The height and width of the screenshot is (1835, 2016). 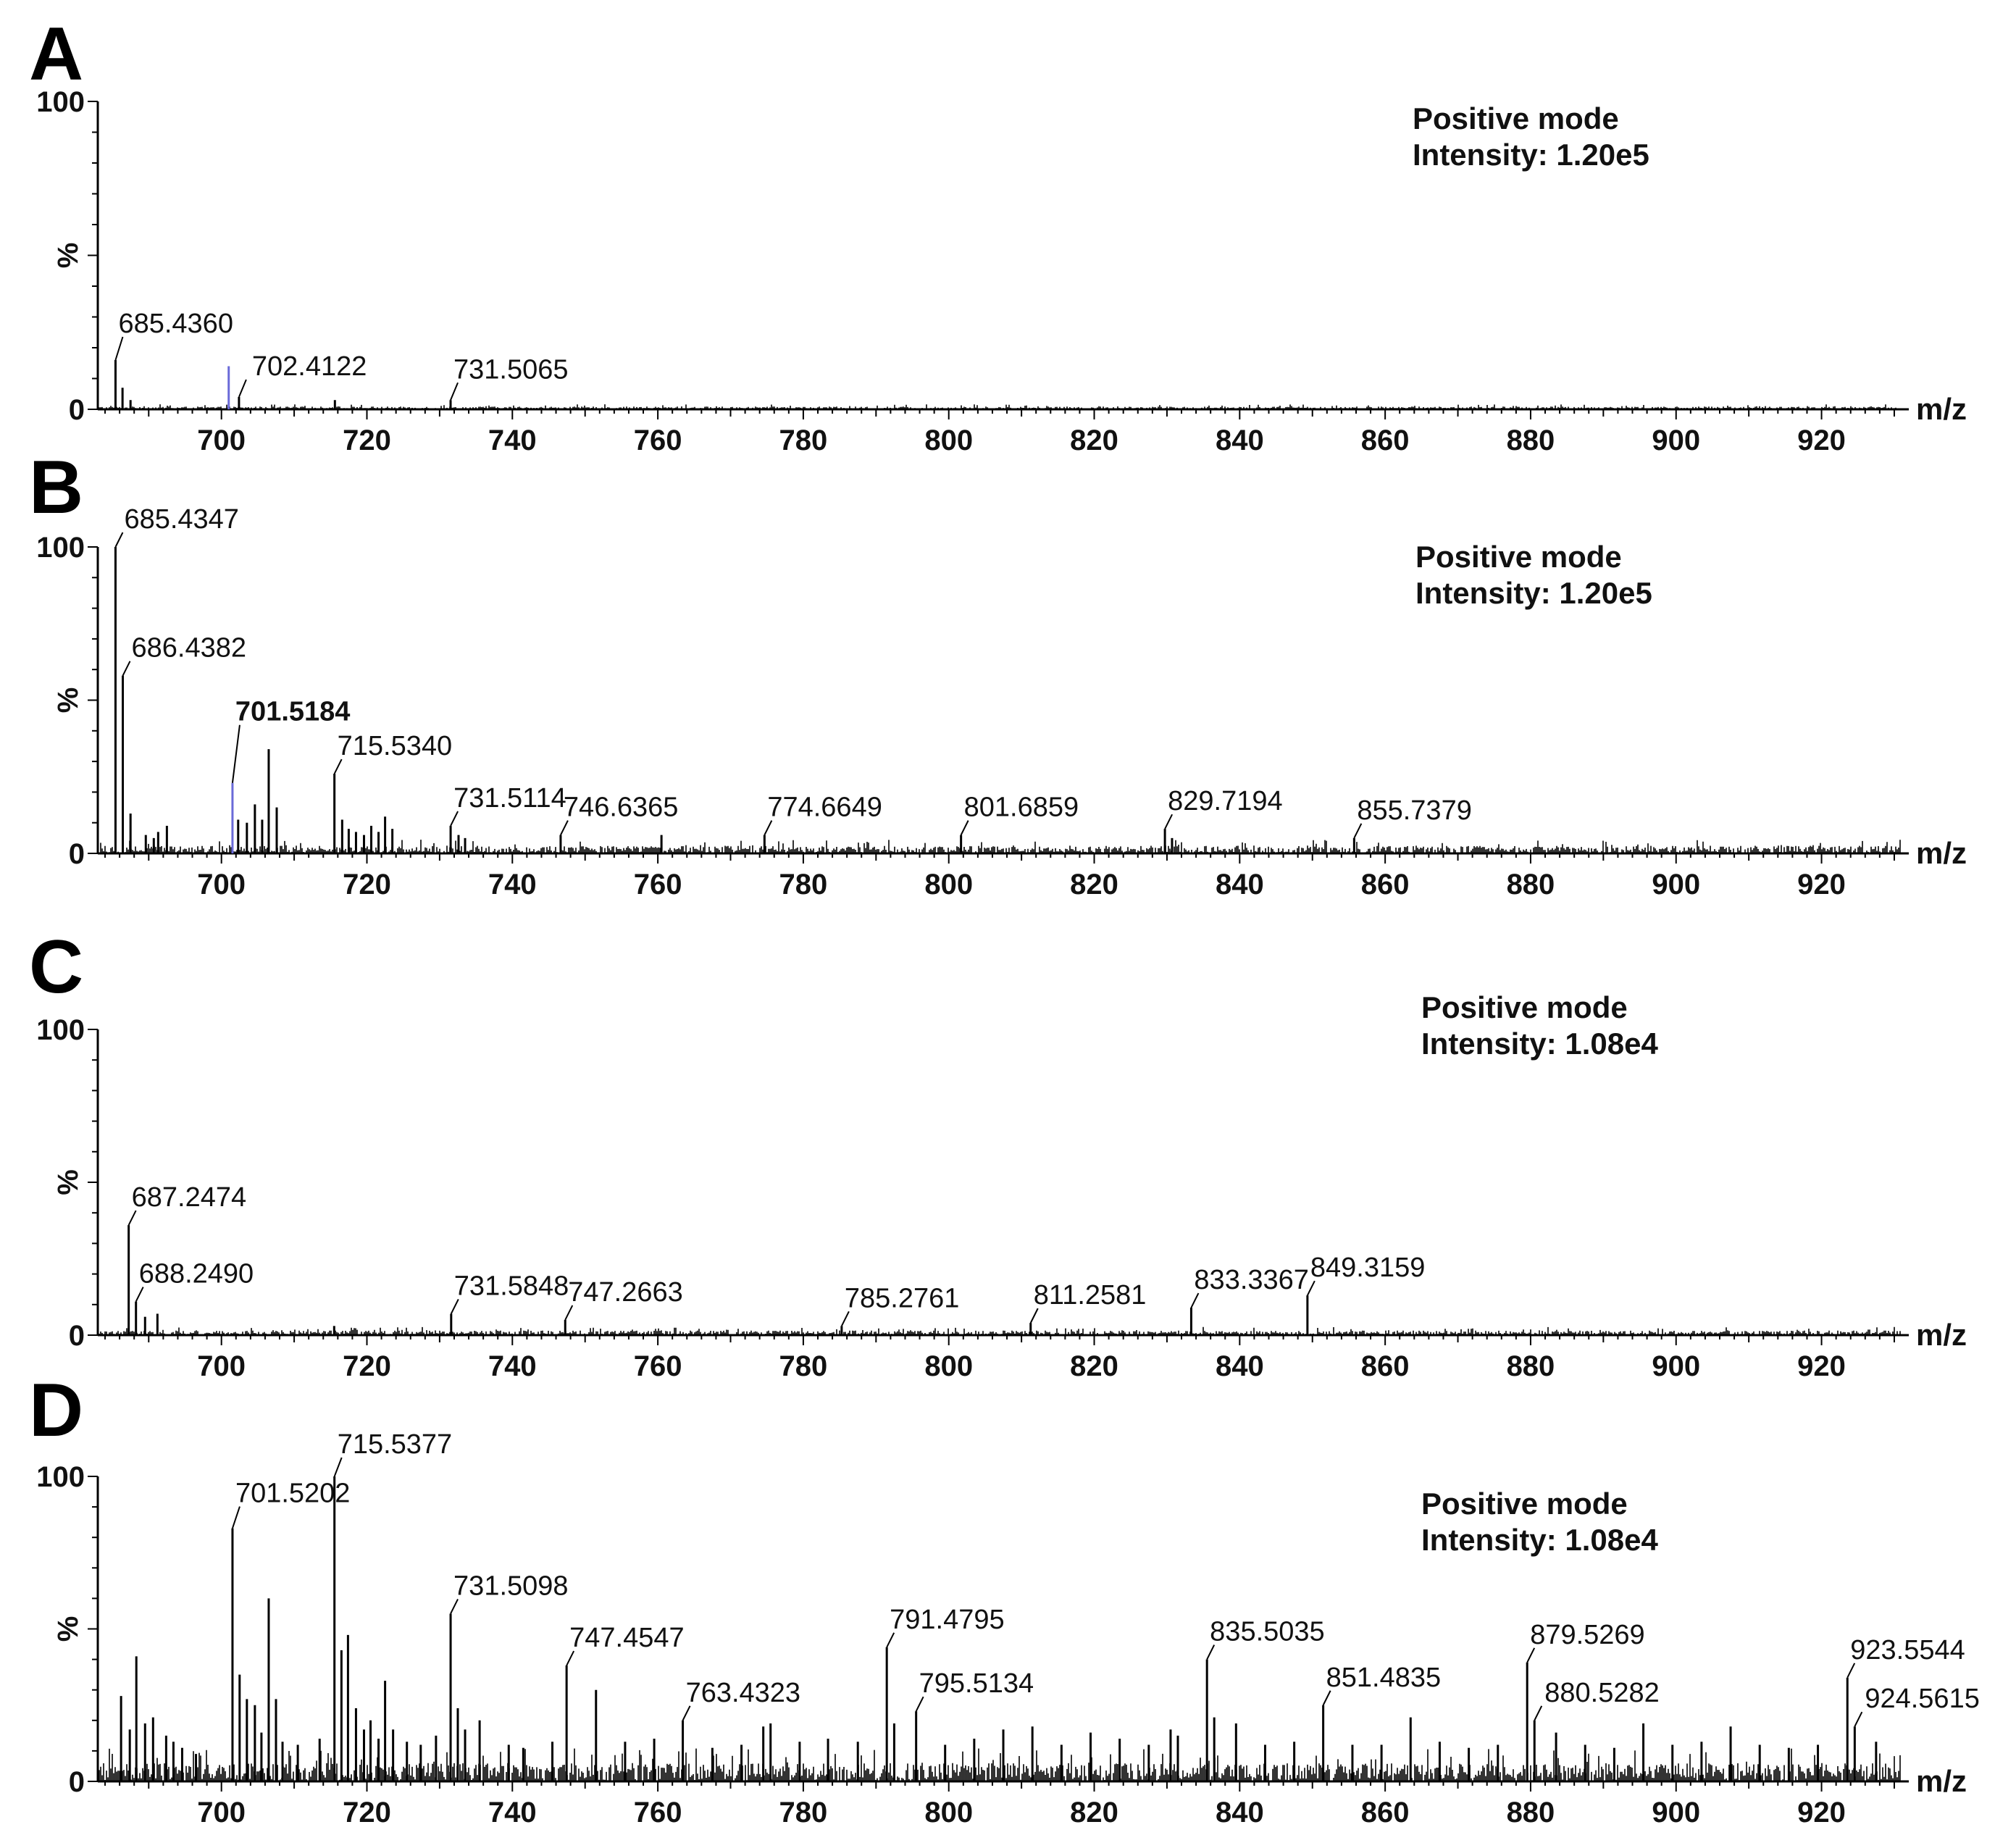 What do you see at coordinates (1822, 1366) in the screenshot?
I see `x-tick-label: 920` at bounding box center [1822, 1366].